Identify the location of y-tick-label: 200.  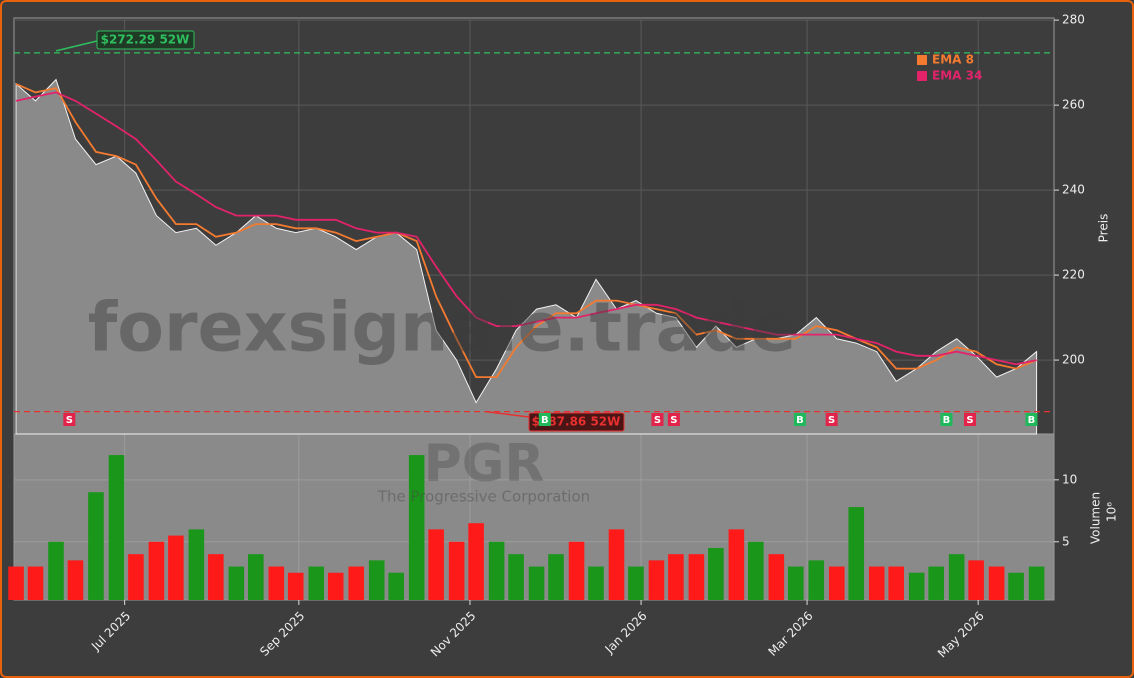
(1073, 360).